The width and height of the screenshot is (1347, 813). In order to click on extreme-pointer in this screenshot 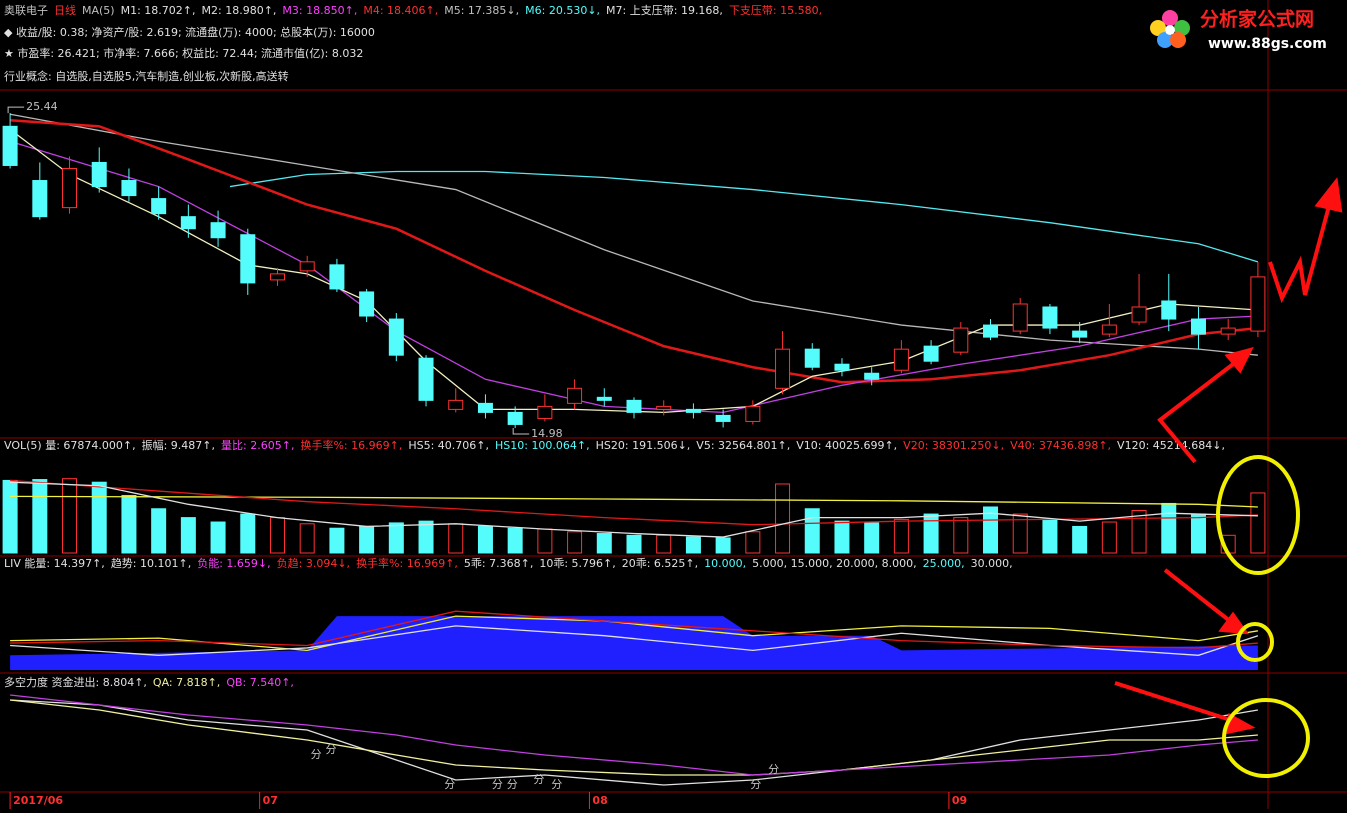, I will do `click(521, 431)`.